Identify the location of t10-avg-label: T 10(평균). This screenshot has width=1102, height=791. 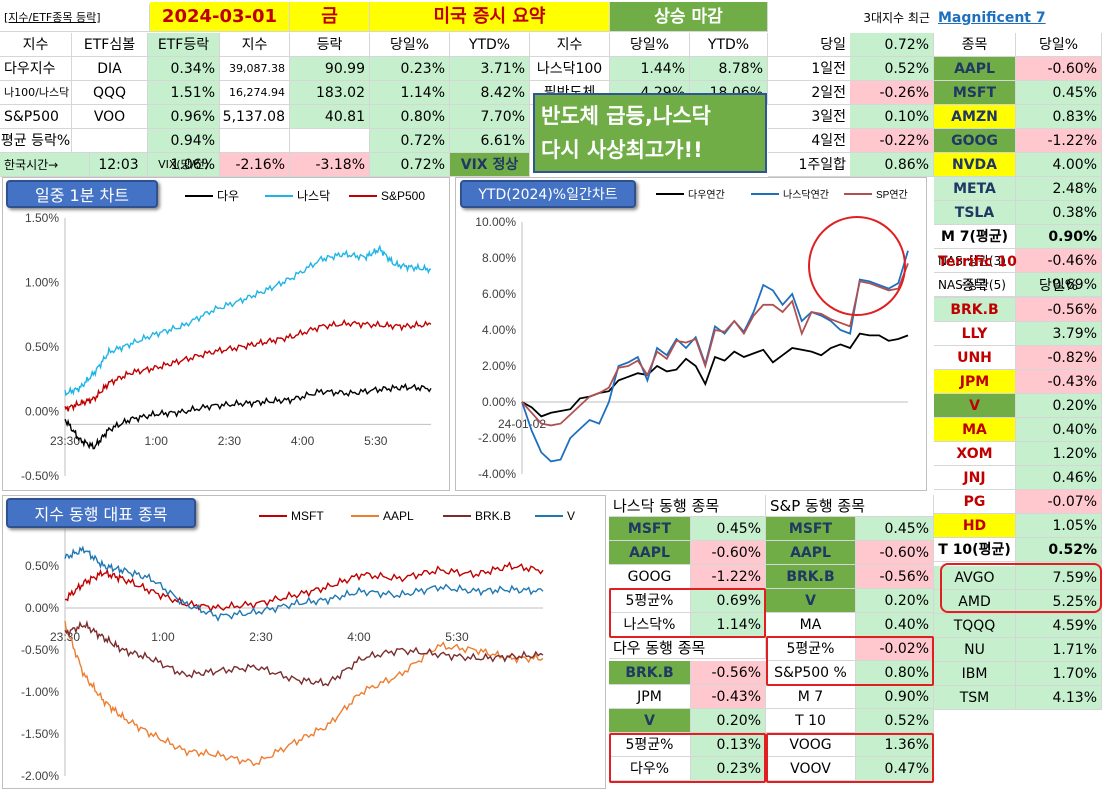
(975, 550).